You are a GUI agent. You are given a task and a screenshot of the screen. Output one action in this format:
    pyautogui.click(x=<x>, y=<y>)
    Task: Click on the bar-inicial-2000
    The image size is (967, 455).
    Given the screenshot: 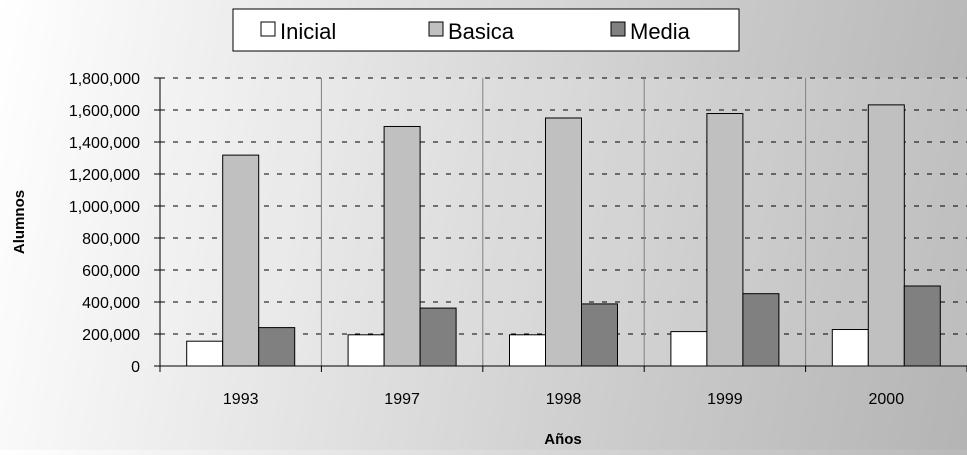 What is the action you would take?
    pyautogui.click(x=850, y=348)
    